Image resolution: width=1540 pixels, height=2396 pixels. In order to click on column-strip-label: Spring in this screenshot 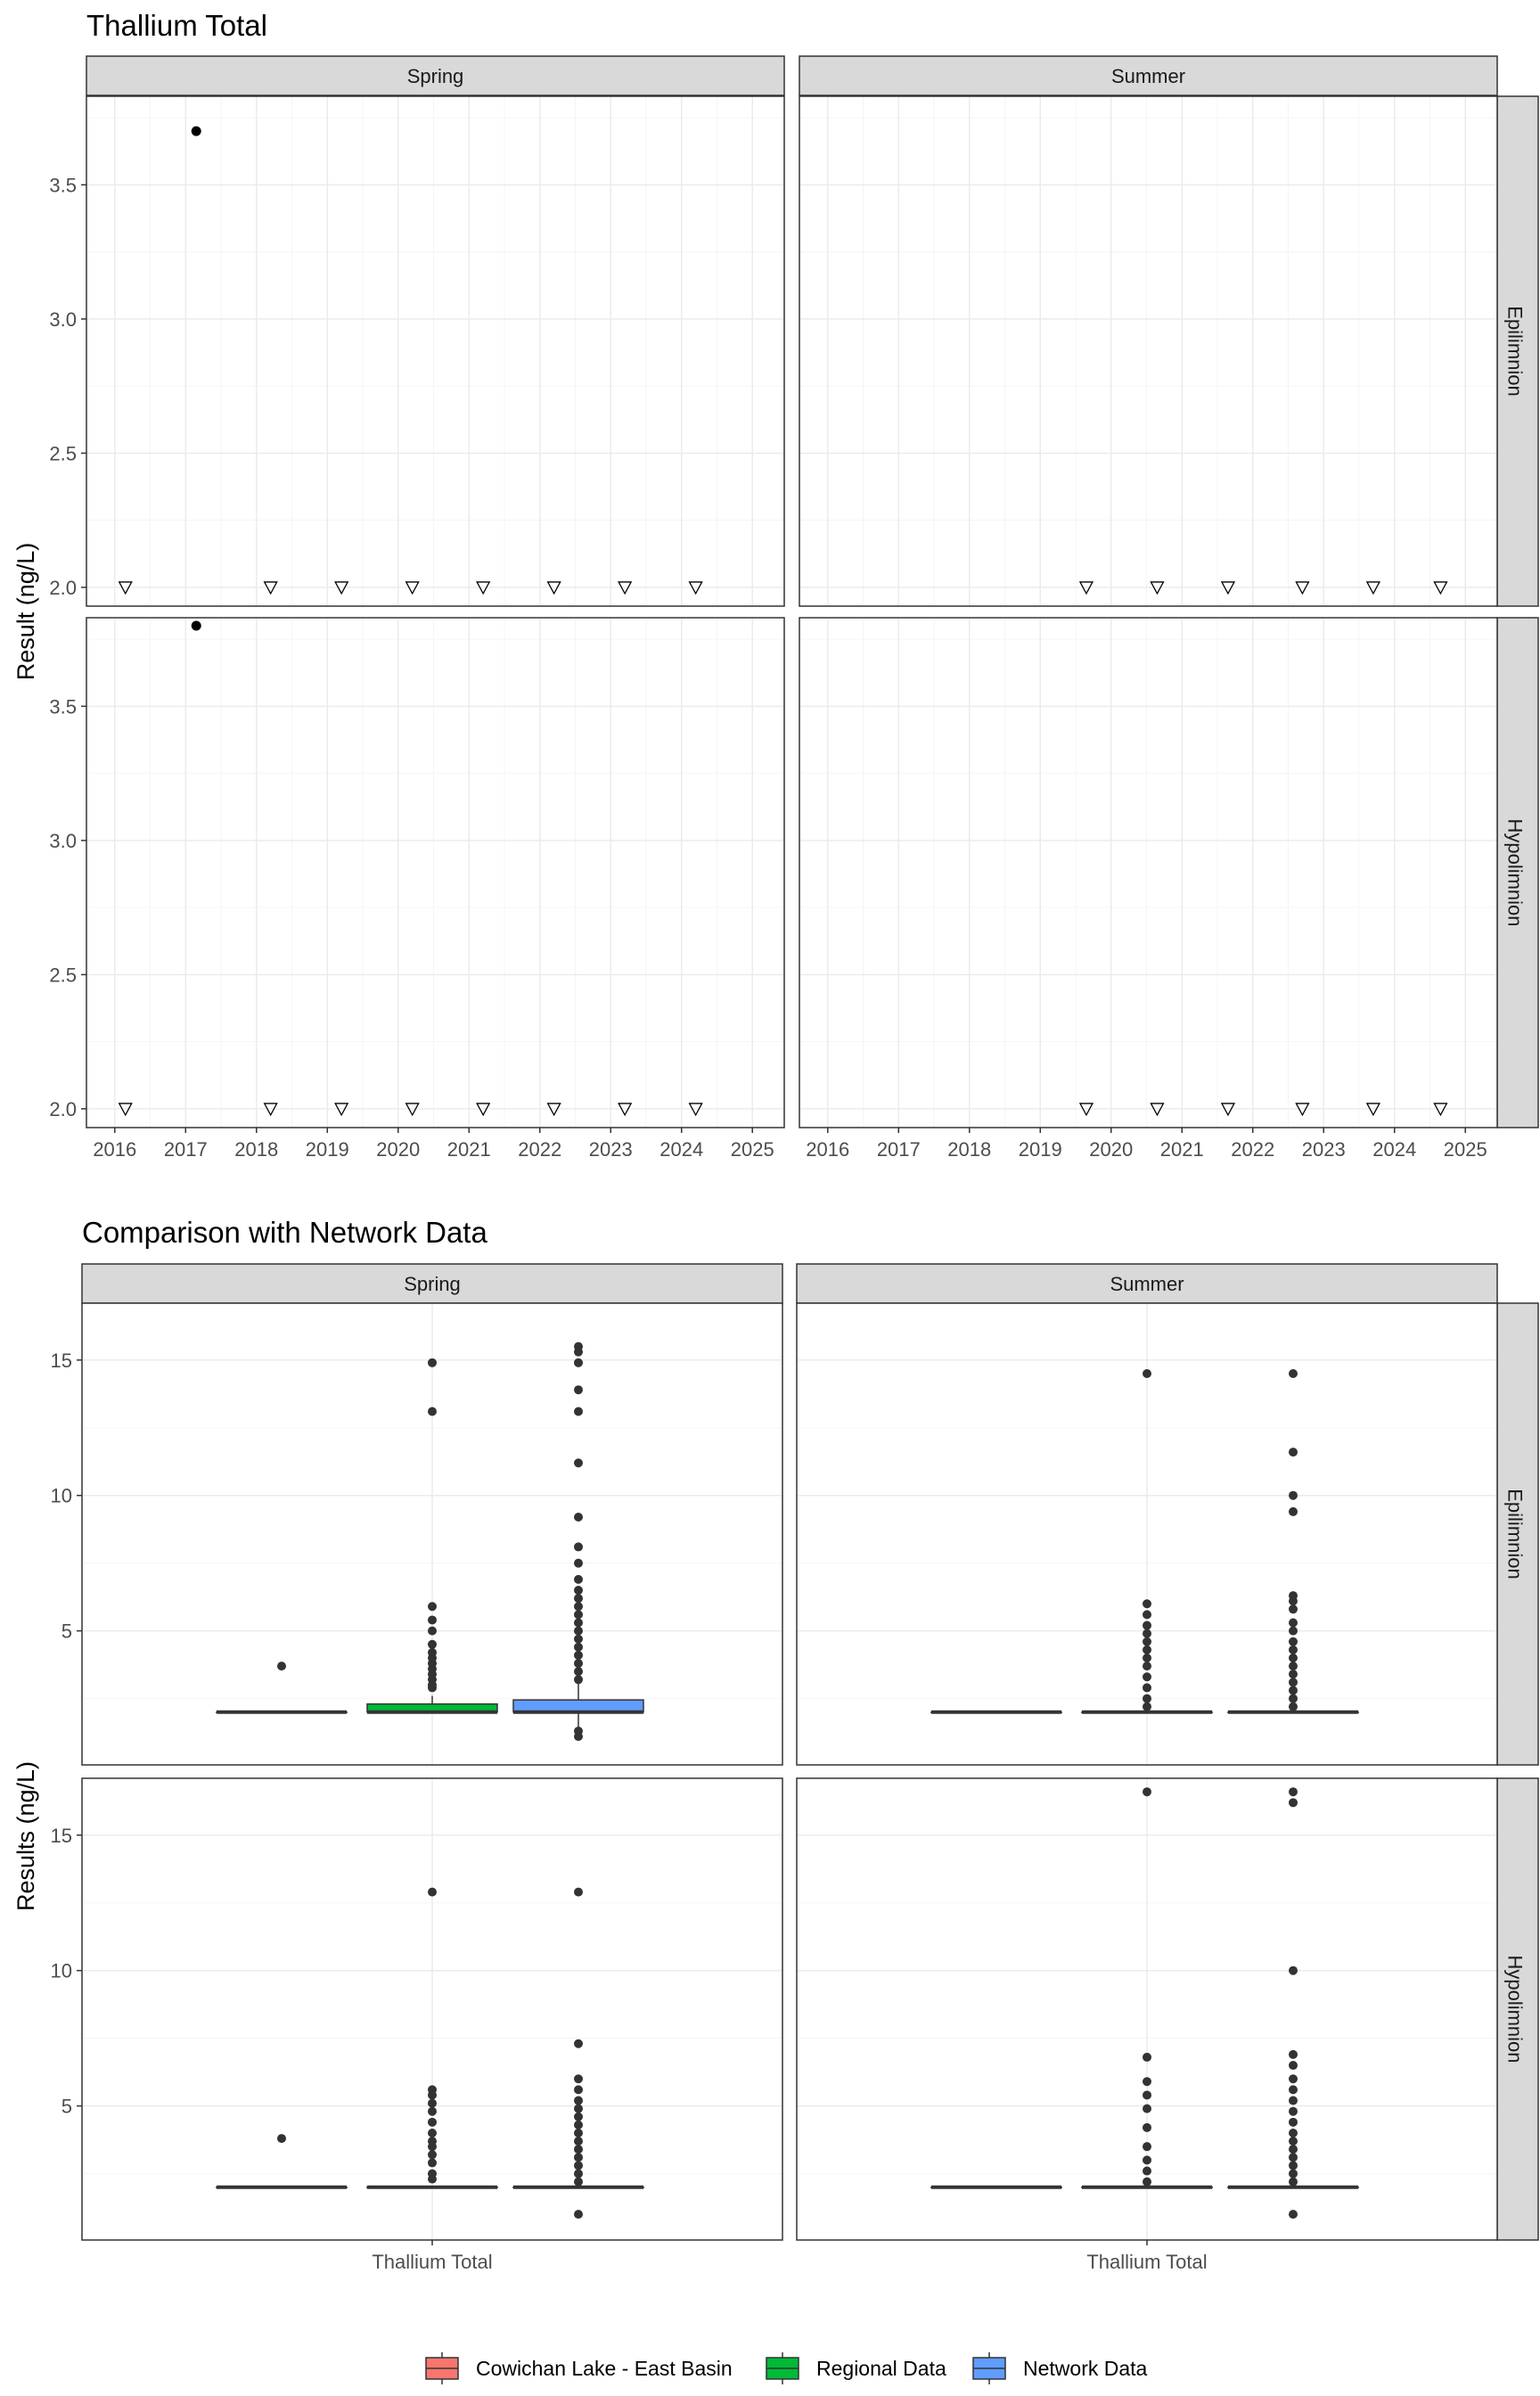, I will do `click(435, 76)`.